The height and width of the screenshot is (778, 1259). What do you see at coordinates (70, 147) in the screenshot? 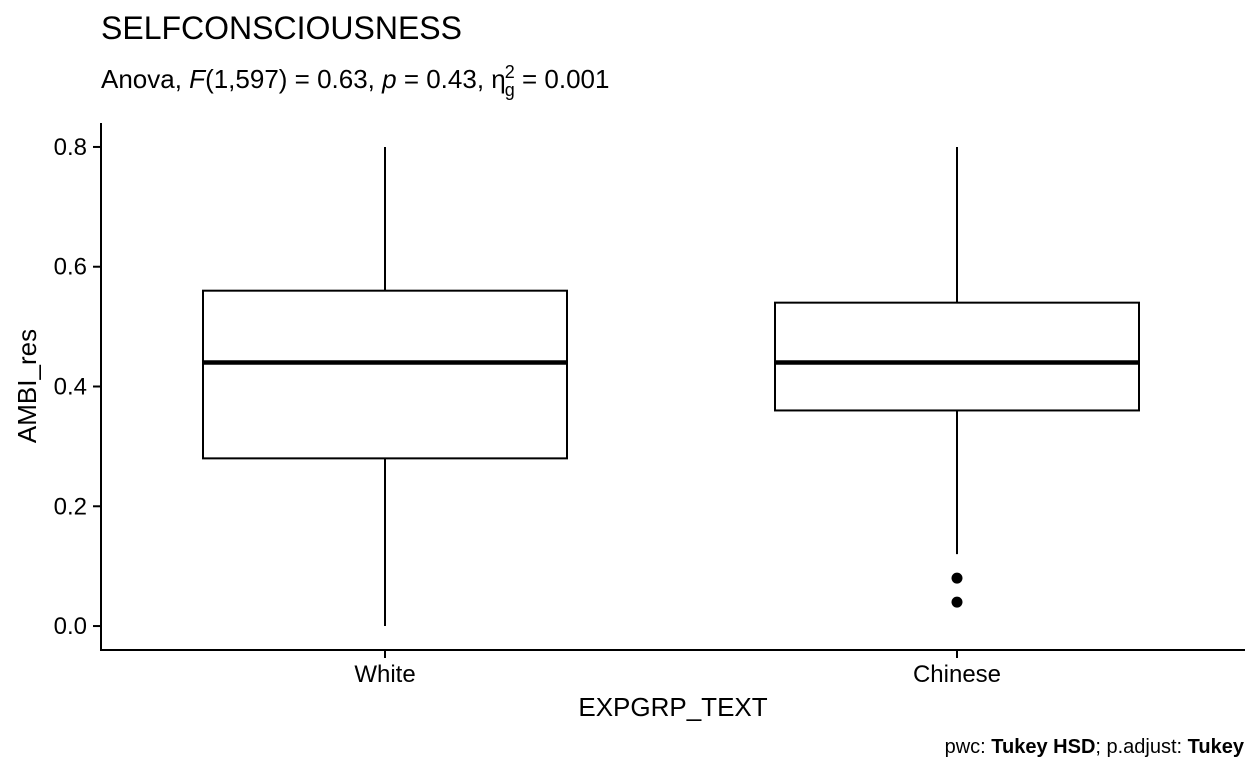
I see `y-tick-label: 0.8` at bounding box center [70, 147].